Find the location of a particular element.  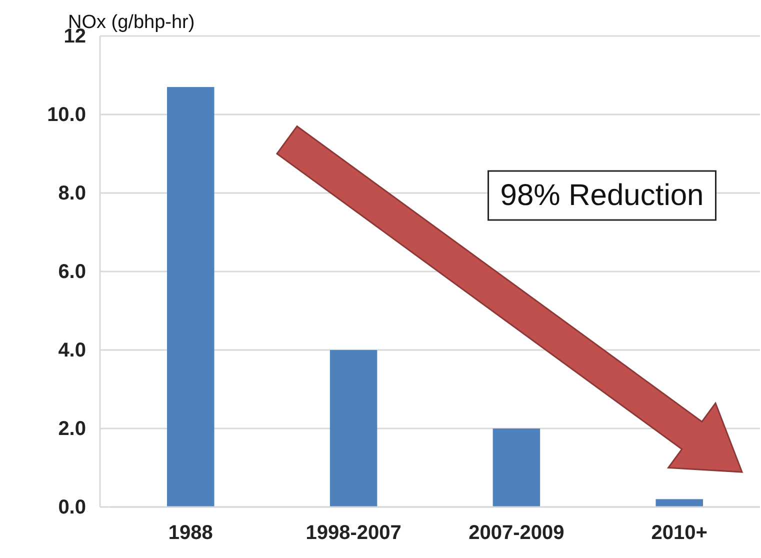

annotation: 98% Reduction is located at coordinates (602, 195).